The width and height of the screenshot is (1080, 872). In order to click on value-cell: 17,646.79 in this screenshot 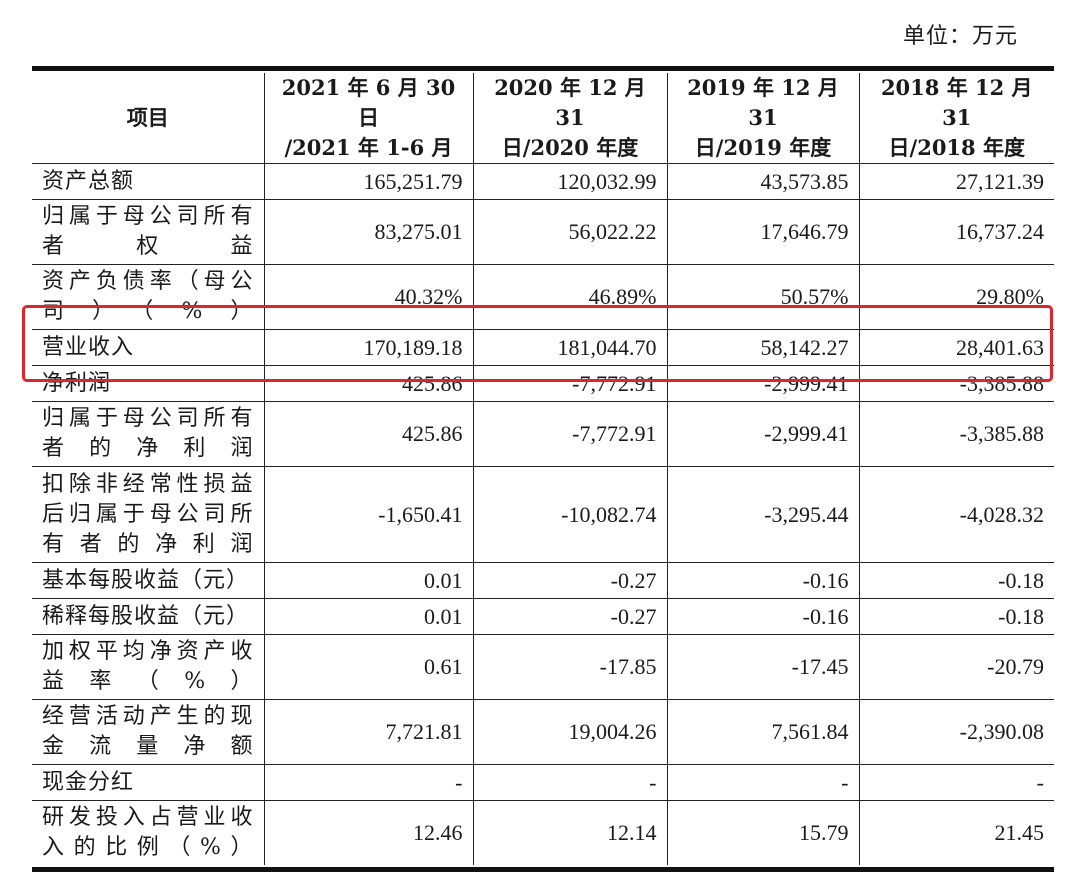, I will do `click(763, 232)`.